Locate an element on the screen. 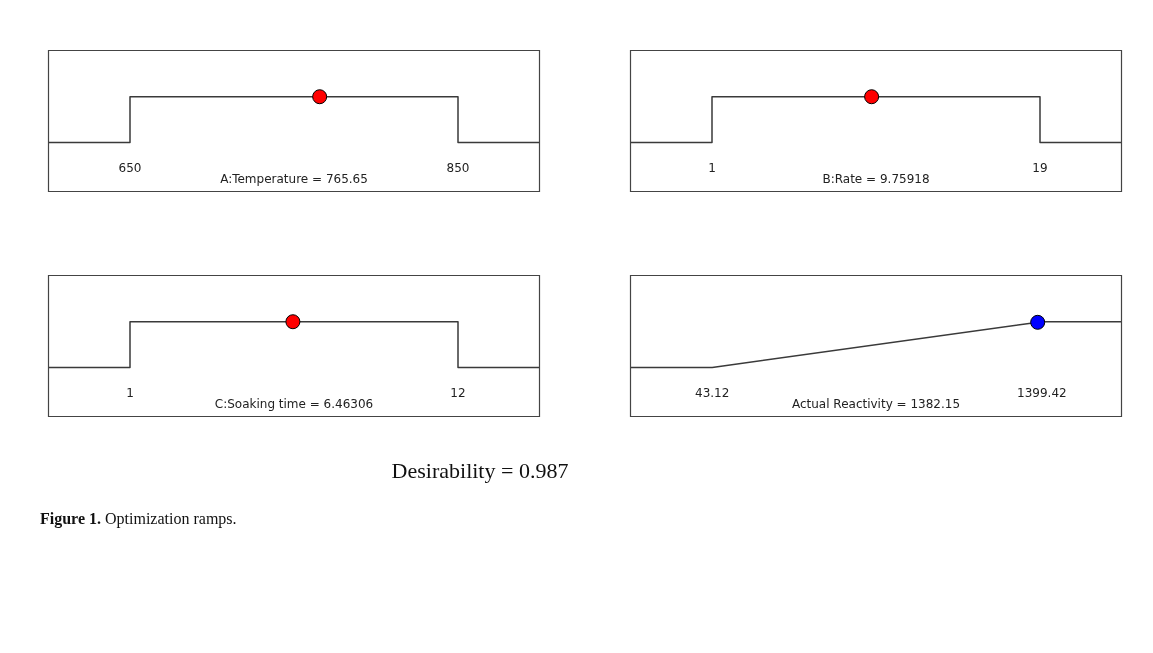 Image resolution: width=1153 pixels, height=653 pixels. x-axis-title: Actual Reactivity = 1382.15 is located at coordinates (876, 404).